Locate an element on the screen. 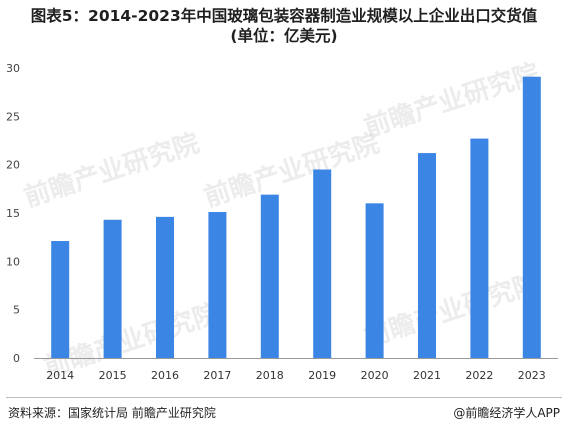 This screenshot has width=568, height=431. chart-title-line2: (单位：亿美元) is located at coordinates (284, 36).